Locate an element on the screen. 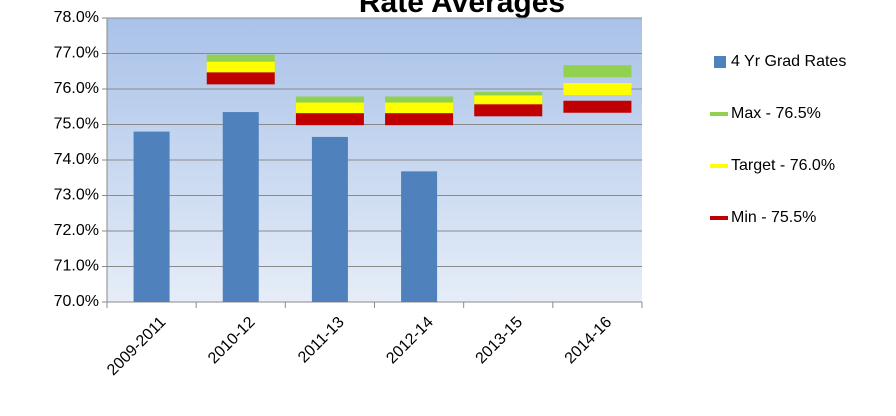  y-tick-label: 77.0% is located at coordinates (76, 53).